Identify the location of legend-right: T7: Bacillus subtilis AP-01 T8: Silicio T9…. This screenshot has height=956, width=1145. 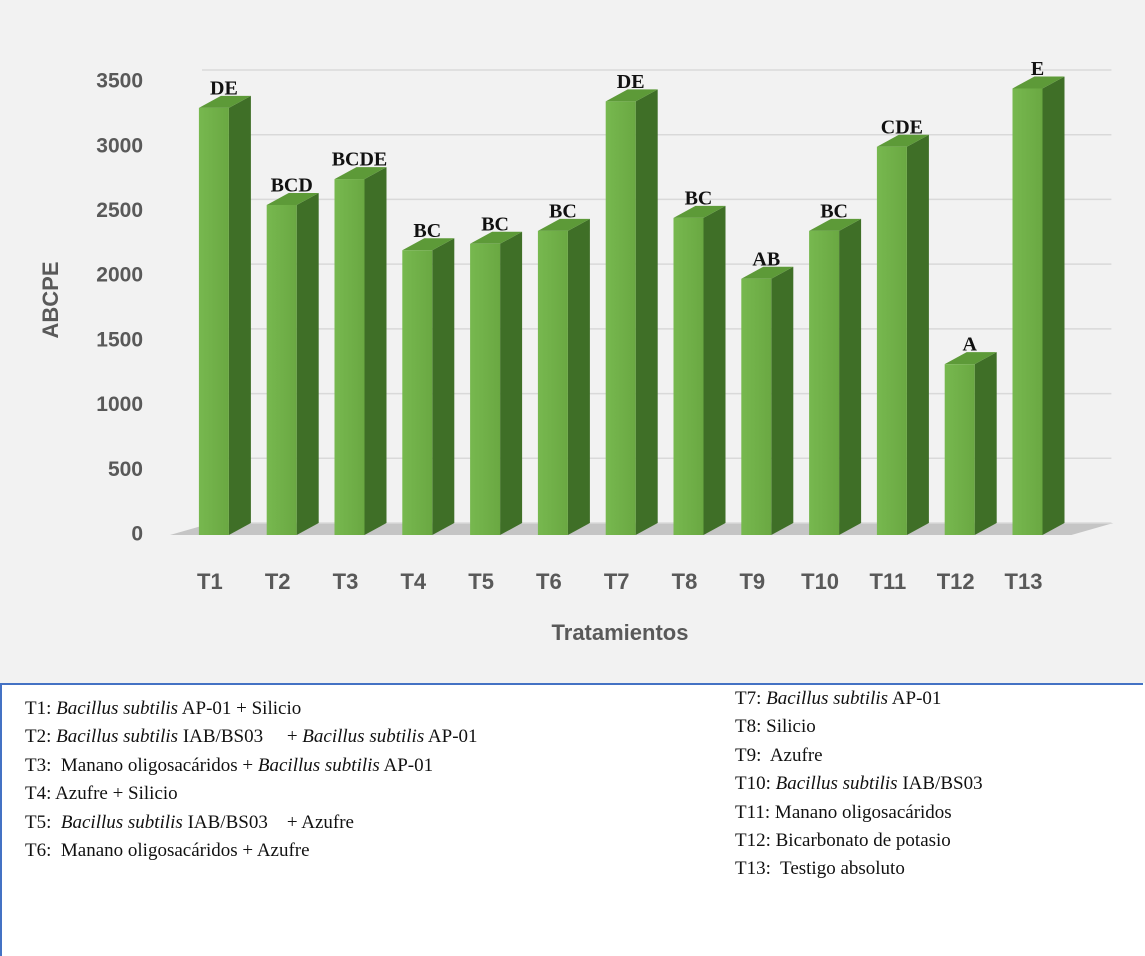
(859, 784).